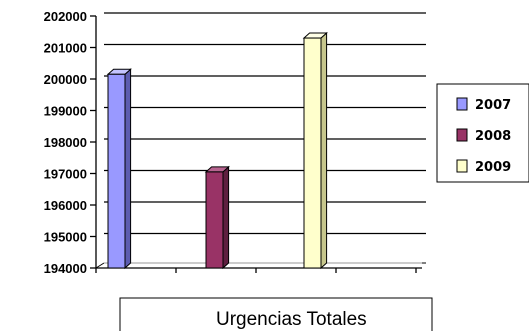  I want to click on y-tick-label: 194000, so click(65, 268).